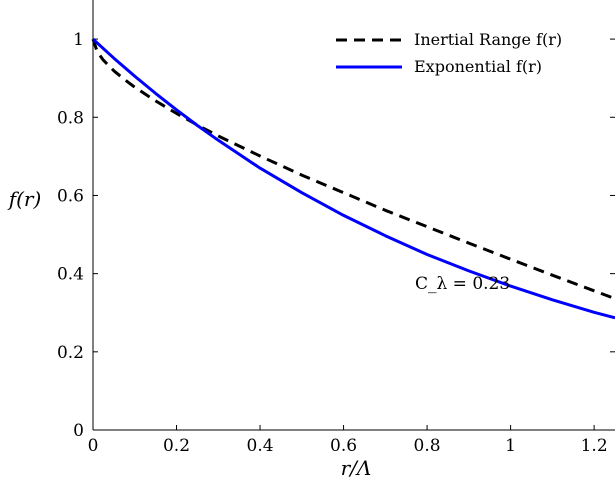 The height and width of the screenshot is (485, 615). What do you see at coordinates (510, 446) in the screenshot?
I see `x-tick-label: 1` at bounding box center [510, 446].